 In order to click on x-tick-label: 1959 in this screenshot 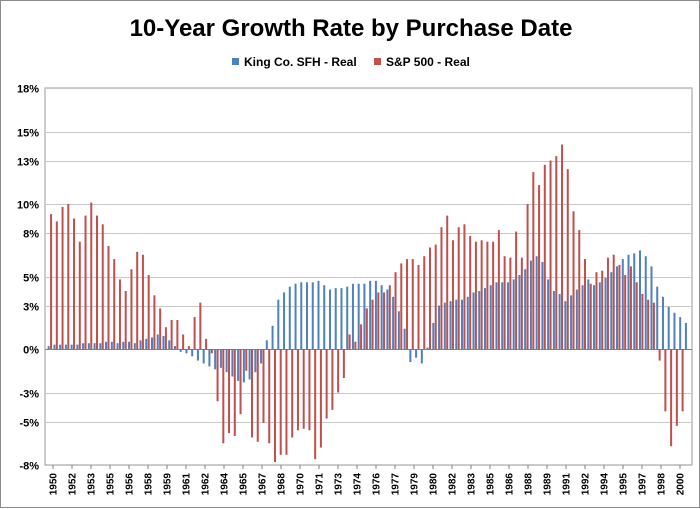, I will do `click(168, 484)`.